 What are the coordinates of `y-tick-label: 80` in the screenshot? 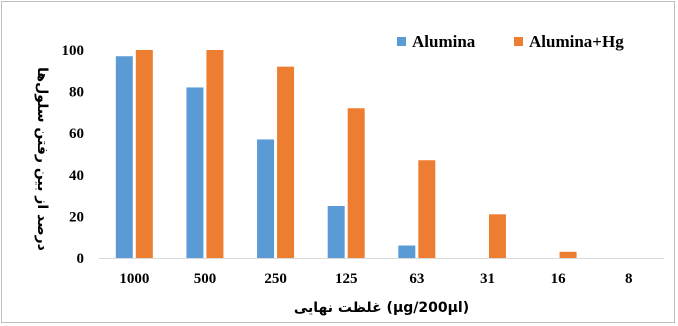 It's located at (76, 93).